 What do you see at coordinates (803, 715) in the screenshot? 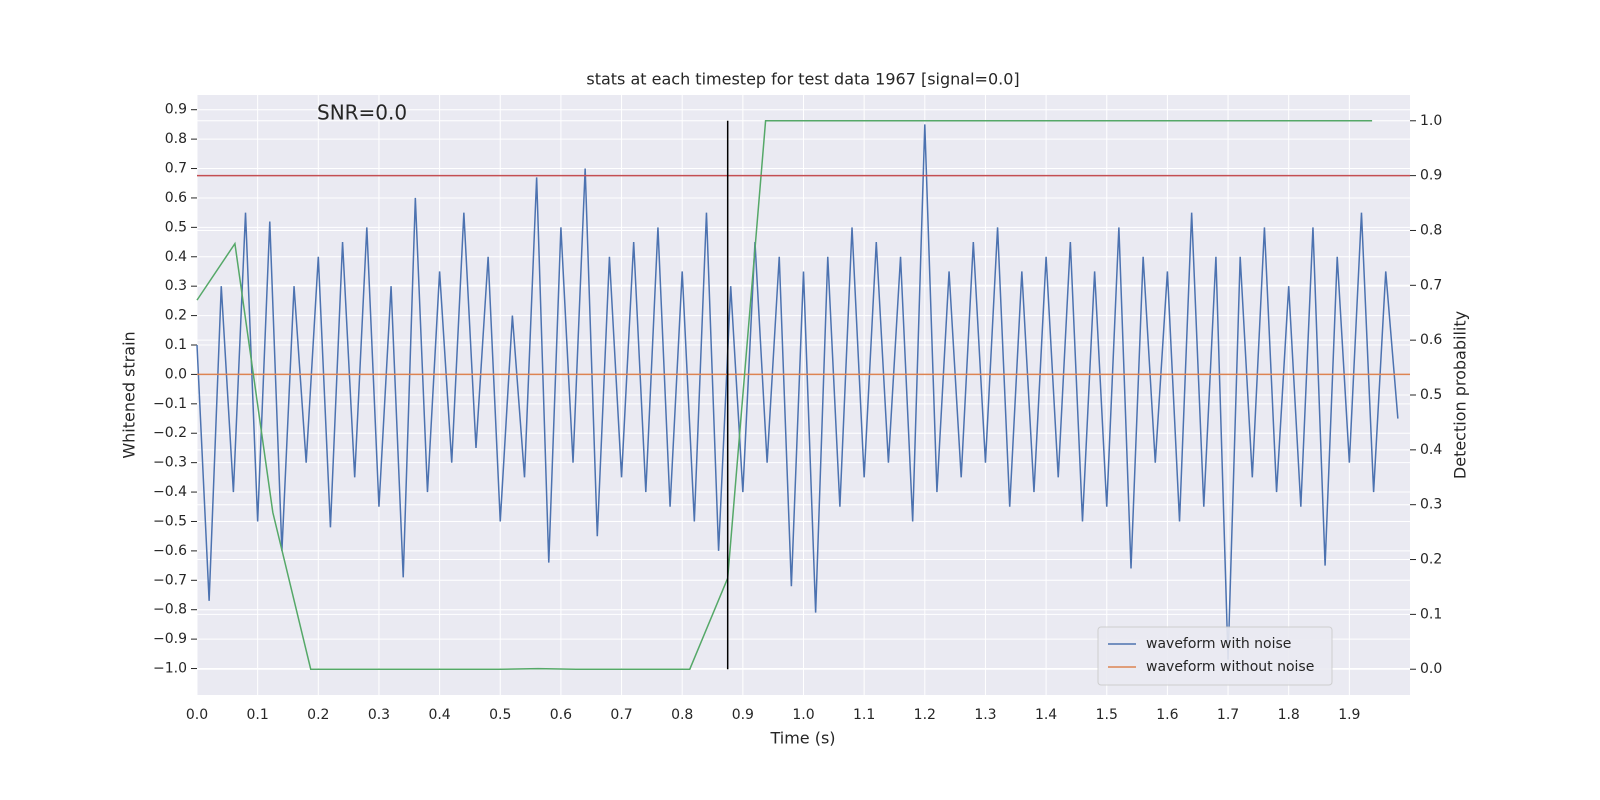
I see `x-tick-label: 1.0` at bounding box center [803, 715].